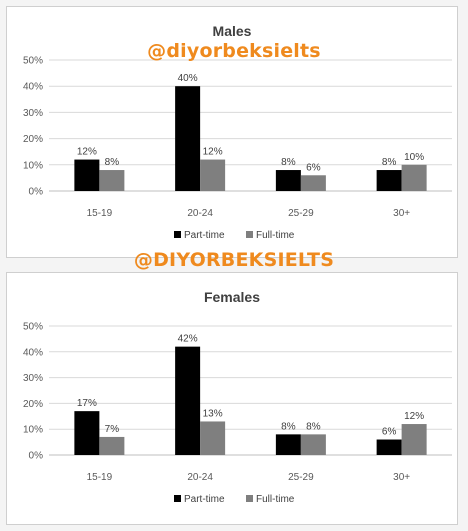  I want to click on females-data-label: 7%, so click(112, 429).